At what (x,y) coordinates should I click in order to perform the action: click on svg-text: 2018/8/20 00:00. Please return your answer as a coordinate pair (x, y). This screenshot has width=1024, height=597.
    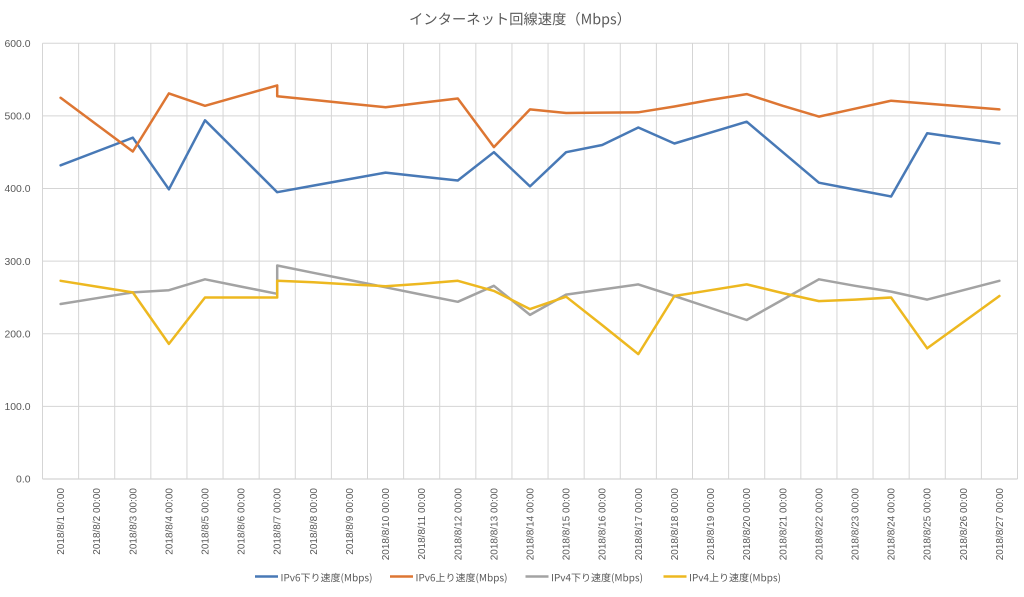
    Looking at the image, I should click on (747, 524).